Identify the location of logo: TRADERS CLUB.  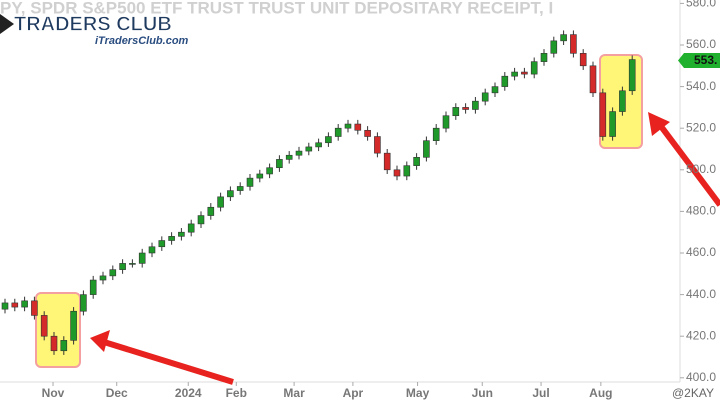
(93, 24).